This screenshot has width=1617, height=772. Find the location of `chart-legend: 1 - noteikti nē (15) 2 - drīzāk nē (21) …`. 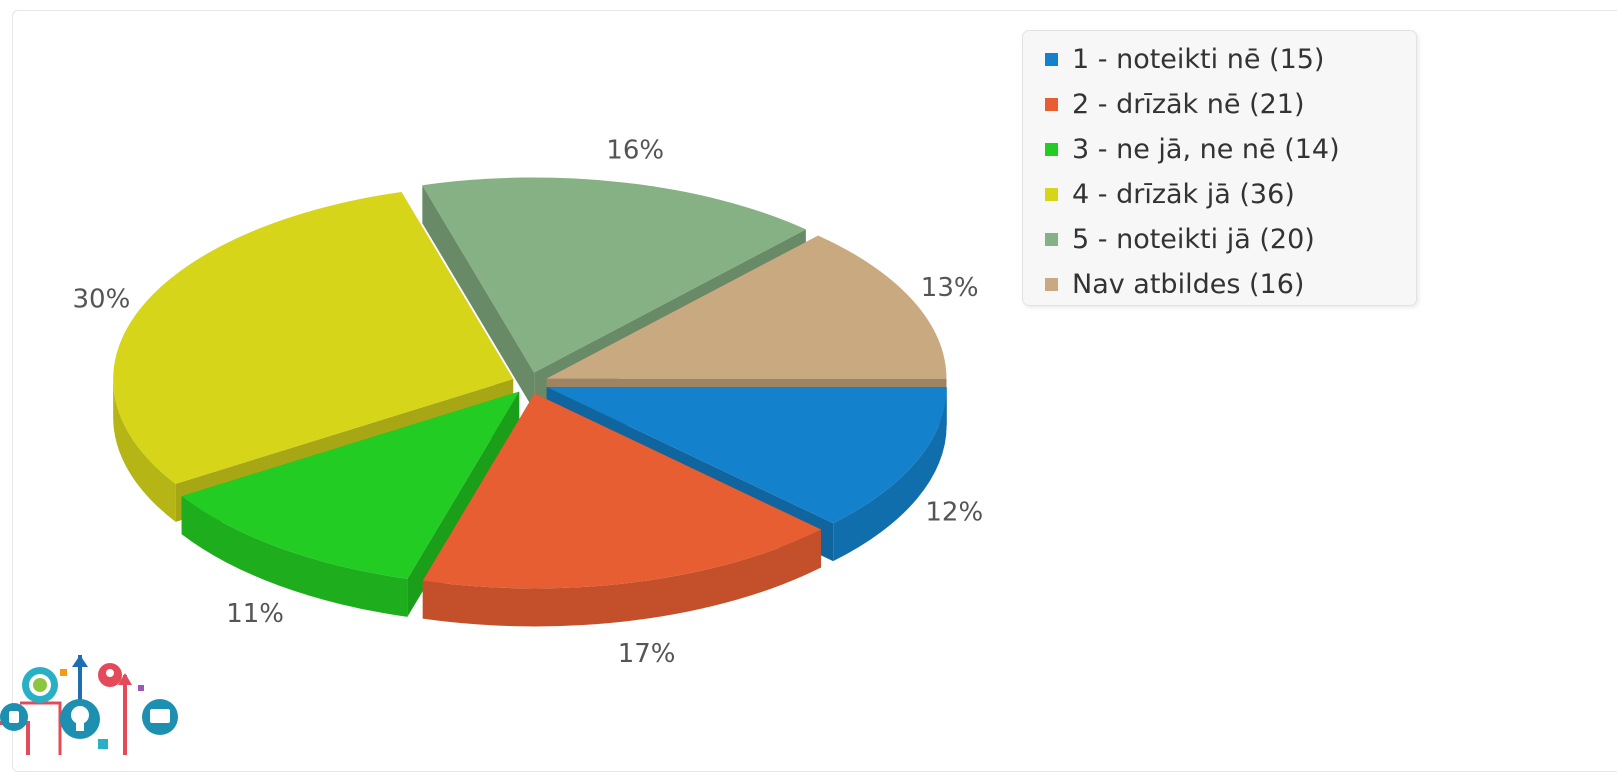

chart-legend: 1 - noteikti nē (15) 2 - drīzāk nē (21) … is located at coordinates (1219, 168).